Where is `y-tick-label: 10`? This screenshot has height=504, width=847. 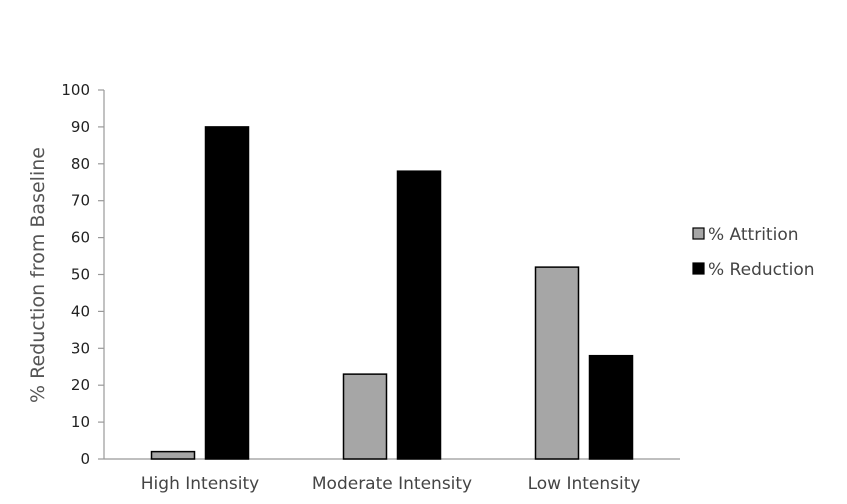 y-tick-label: 10 is located at coordinates (80, 422).